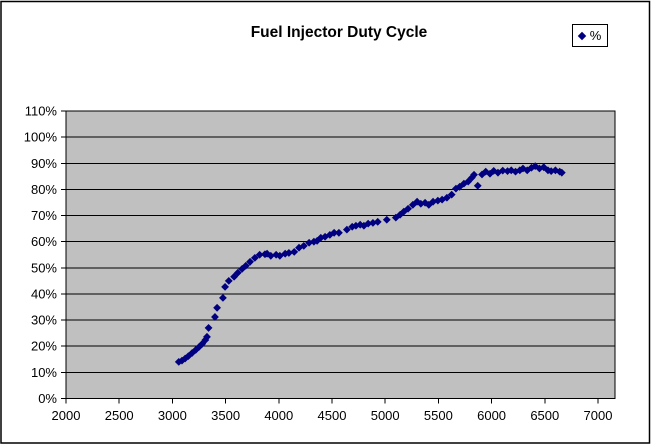 Image resolution: width=654 pixels, height=448 pixels. I want to click on y-tick-label: 80%, so click(44, 189).